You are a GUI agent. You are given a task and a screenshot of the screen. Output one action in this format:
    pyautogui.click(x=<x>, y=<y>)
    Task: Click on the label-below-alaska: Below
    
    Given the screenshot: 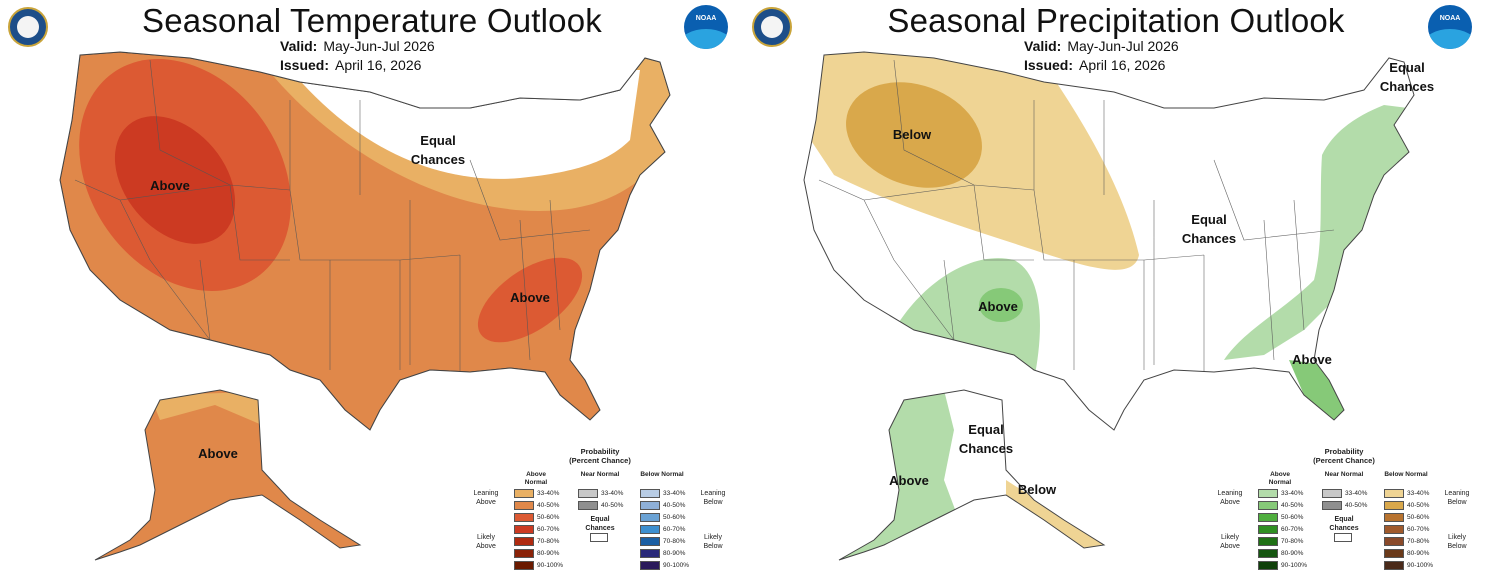 What is the action you would take?
    pyautogui.click(x=1037, y=489)
    